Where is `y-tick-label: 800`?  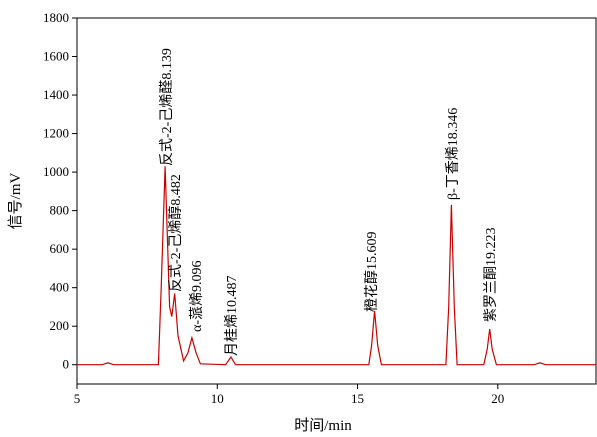 y-tick-label: 800 is located at coordinates (60, 210).